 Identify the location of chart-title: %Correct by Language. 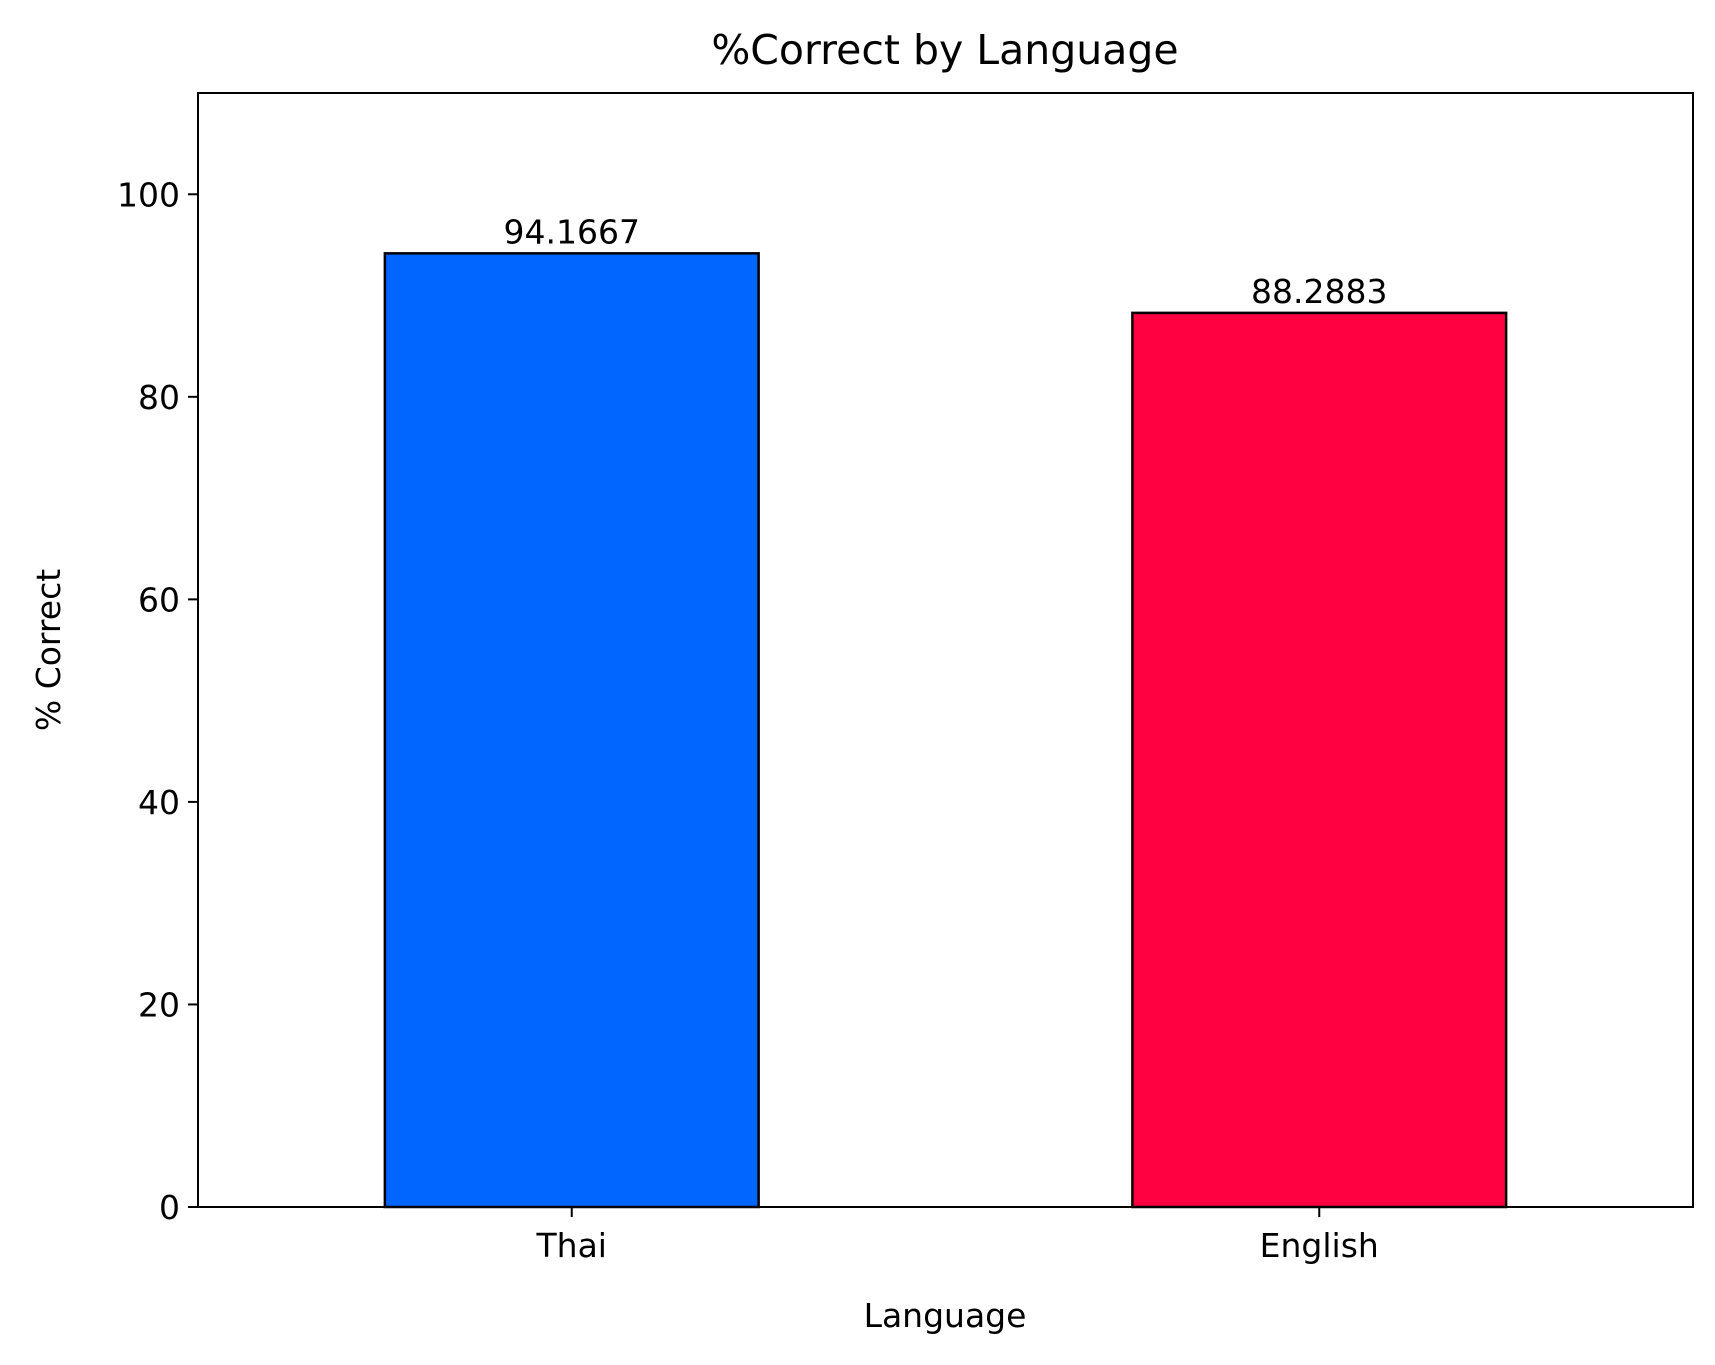
(944, 50).